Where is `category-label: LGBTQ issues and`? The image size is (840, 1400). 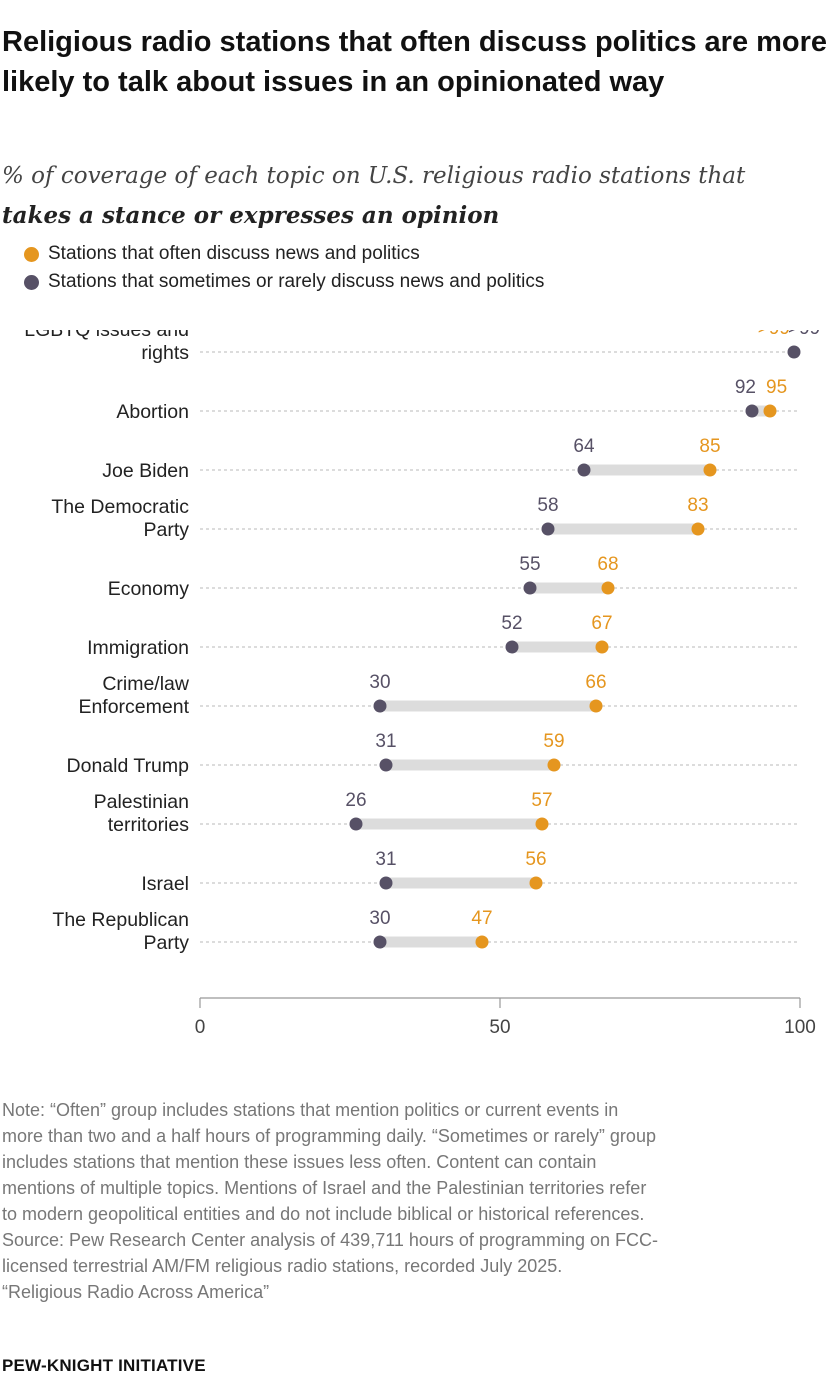 category-label: LGBTQ issues and is located at coordinates (106, 335).